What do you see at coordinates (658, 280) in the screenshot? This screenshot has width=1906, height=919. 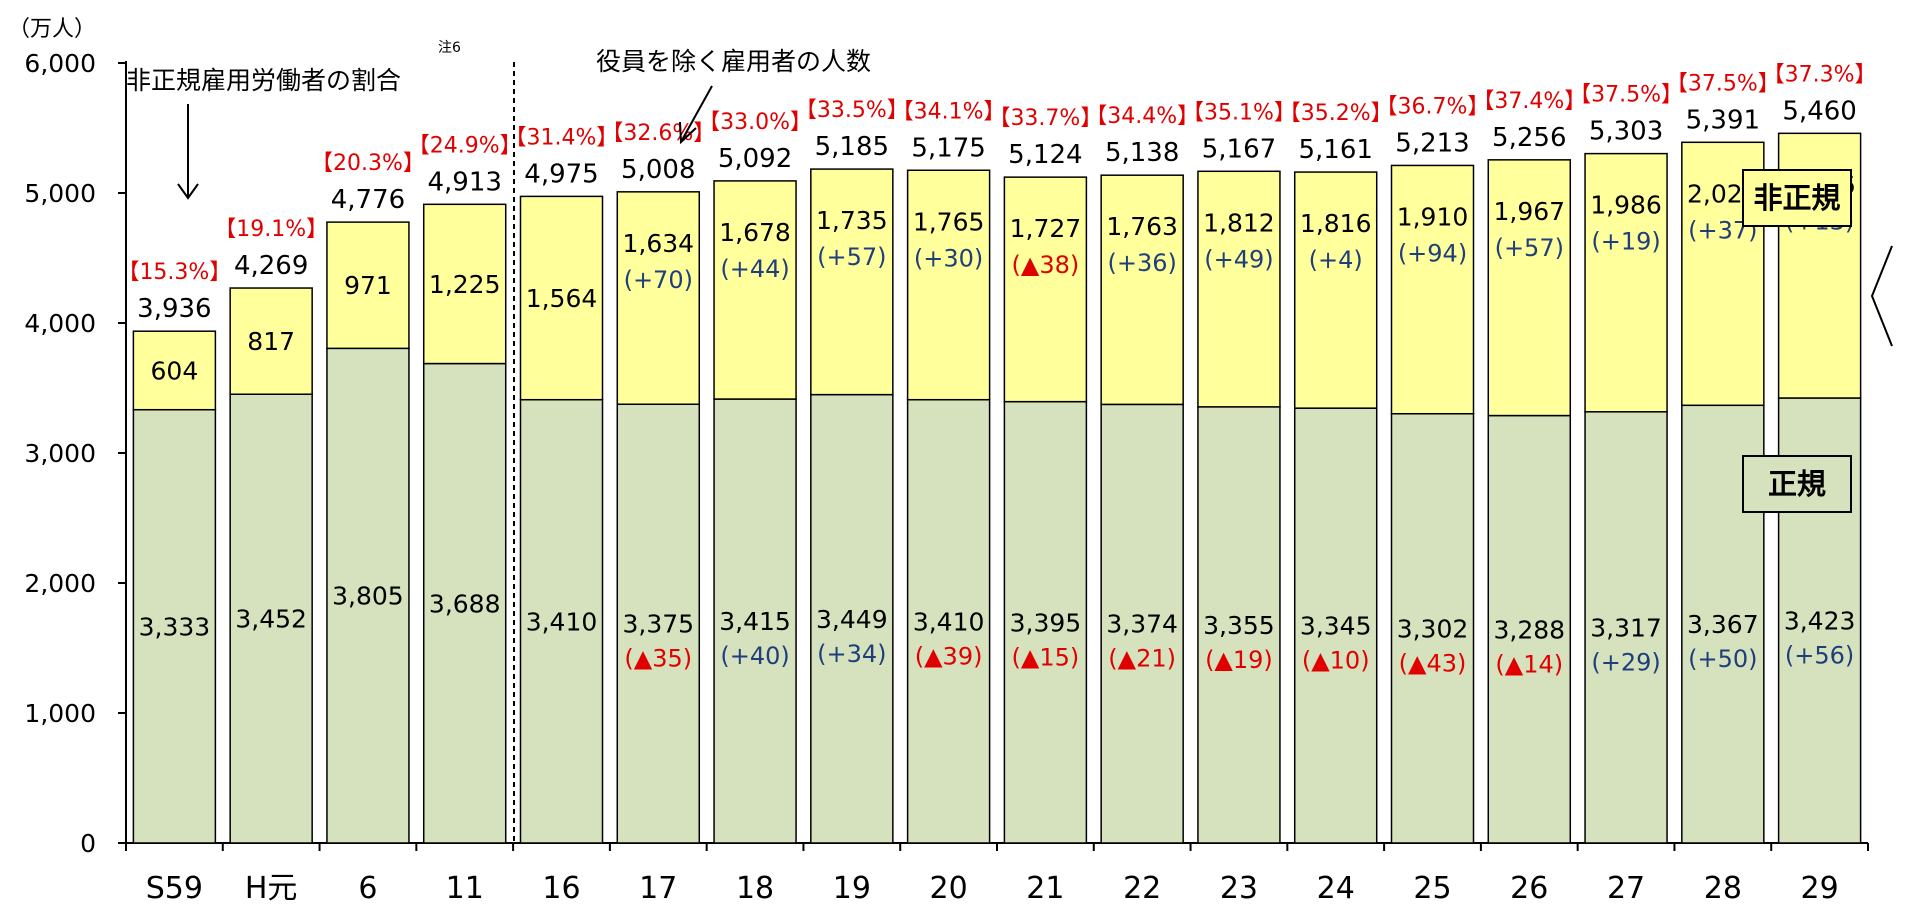 I see `nonregular-change-label: (+70)` at bounding box center [658, 280].